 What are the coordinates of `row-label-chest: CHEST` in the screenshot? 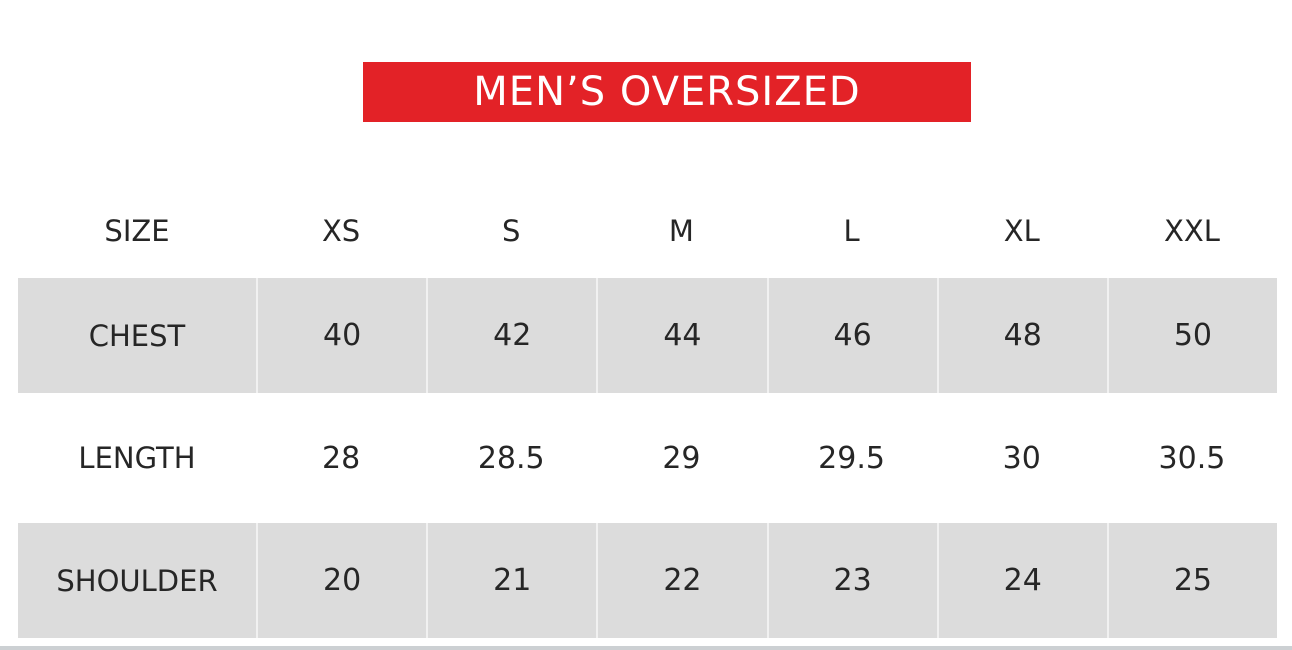 It's located at (137, 335).